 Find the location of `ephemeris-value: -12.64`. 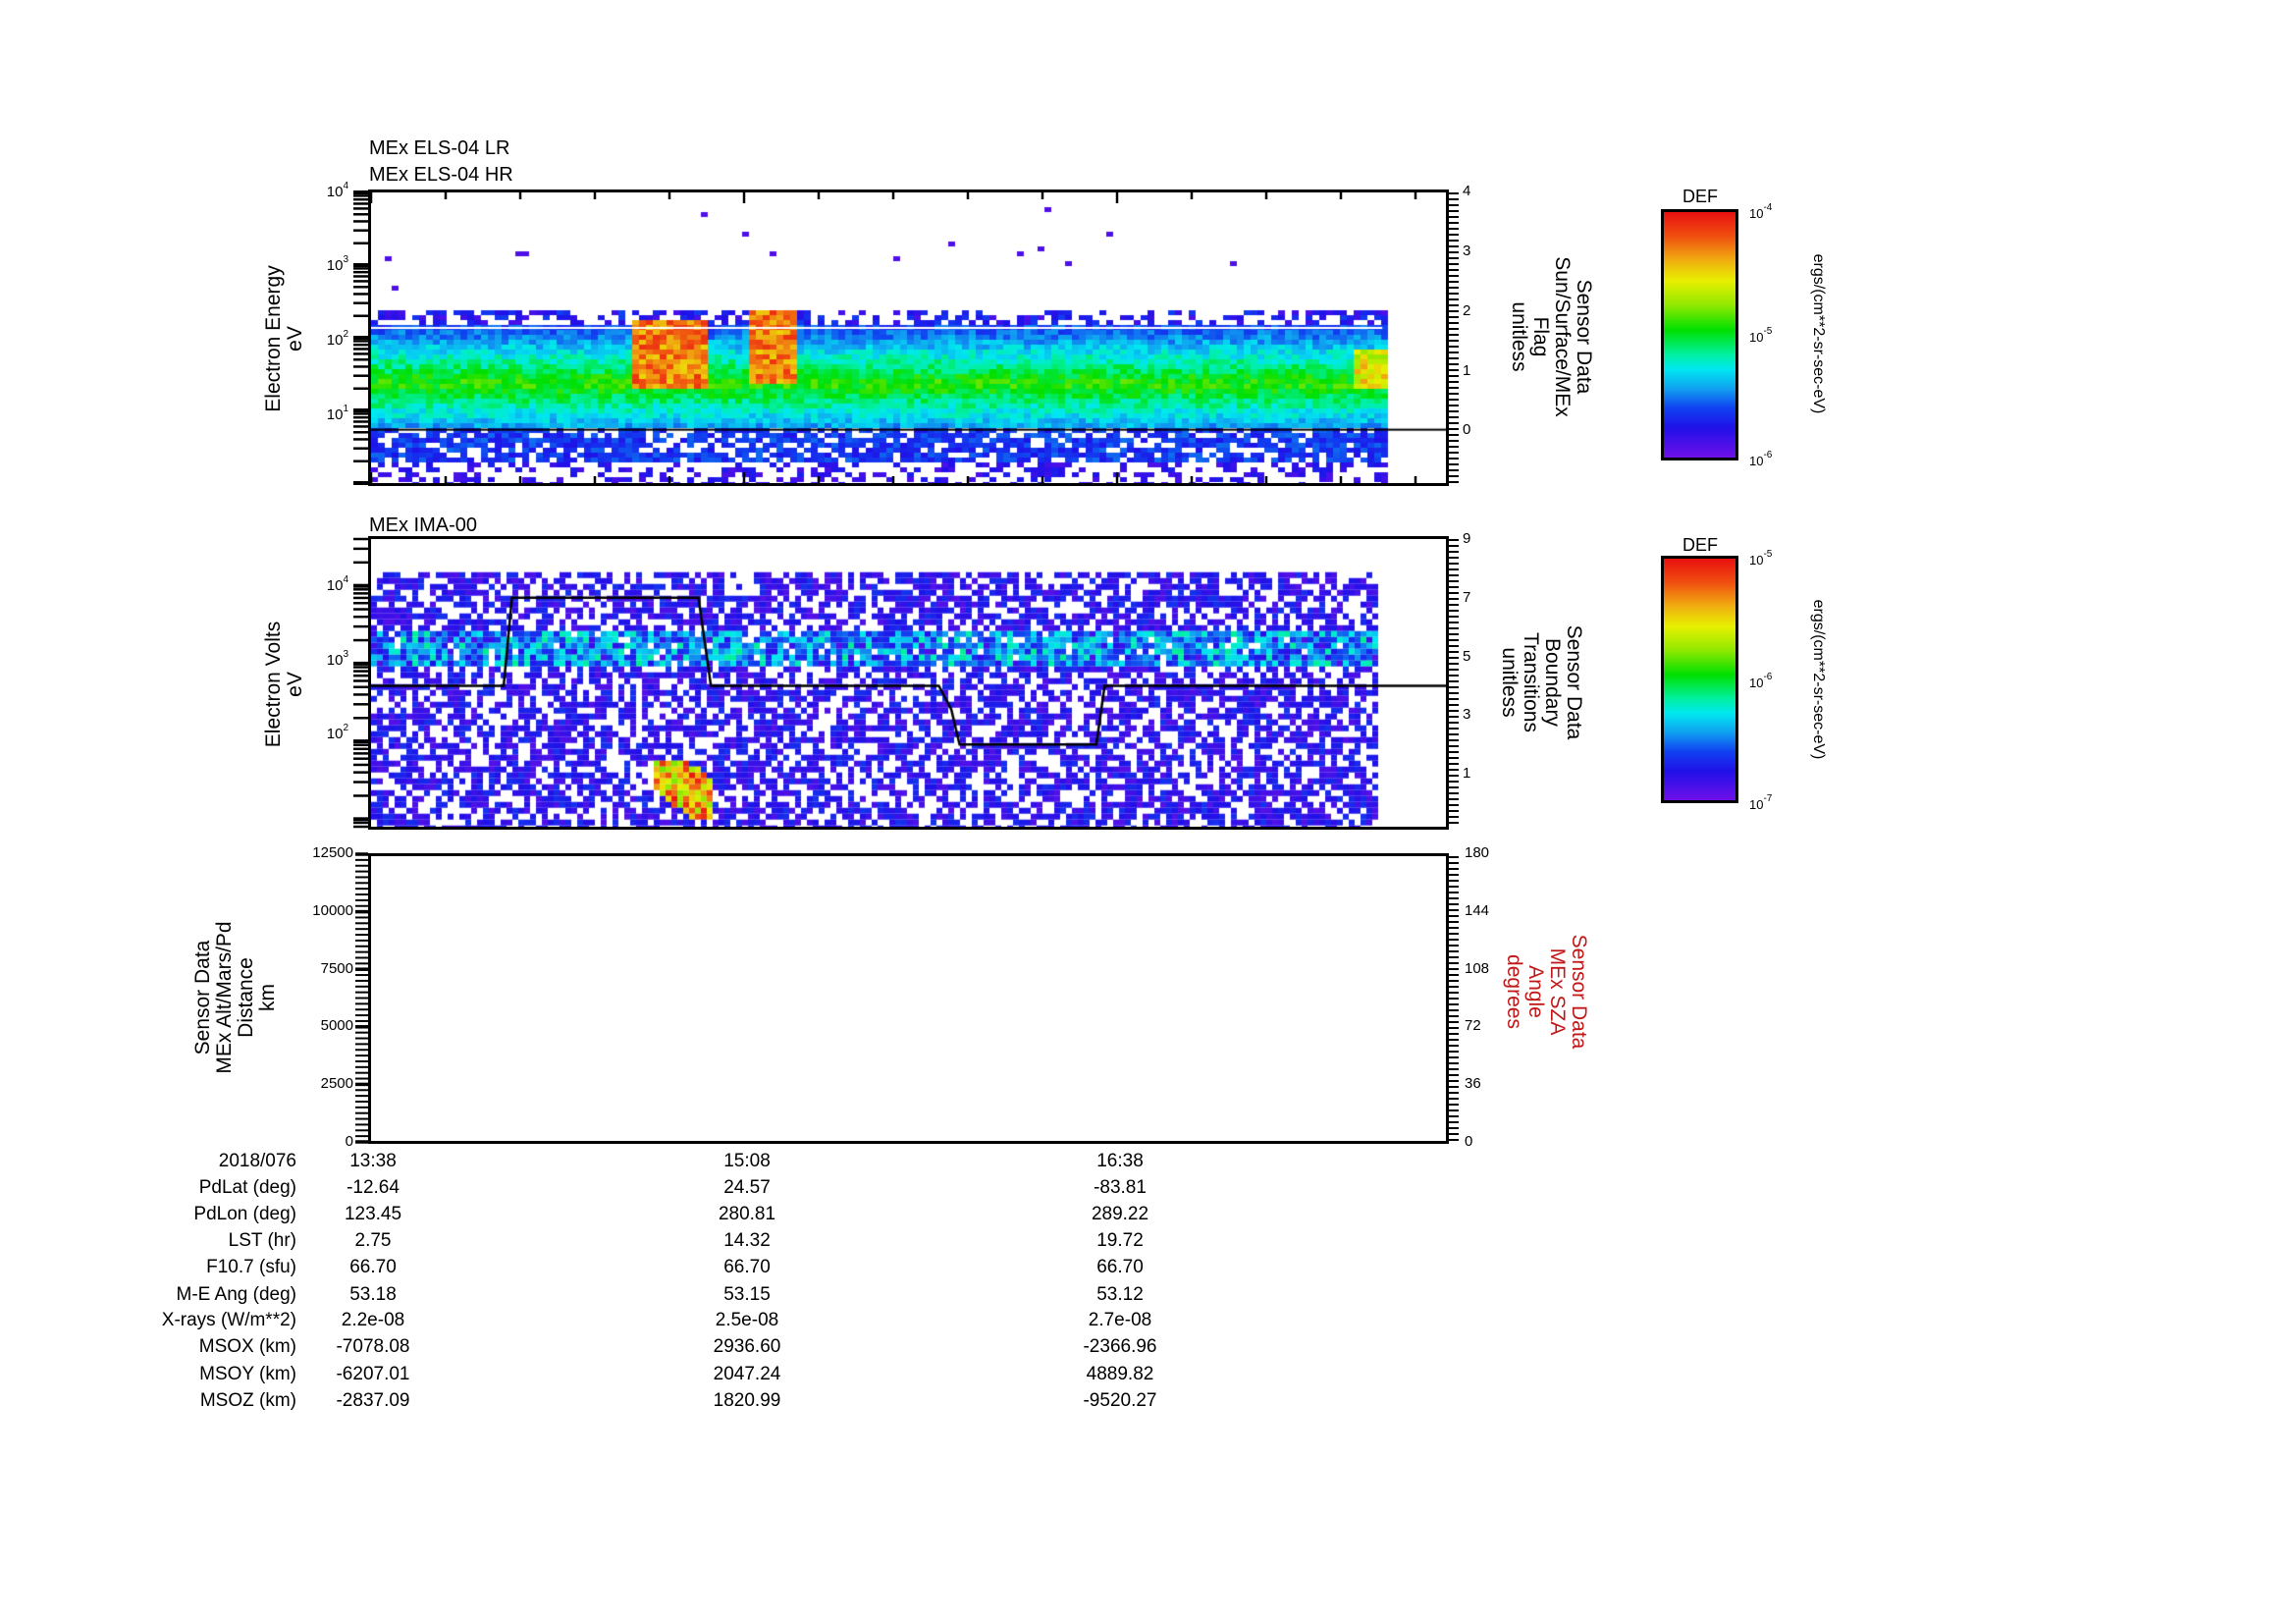

ephemeris-value: -12.64 is located at coordinates (373, 1187).